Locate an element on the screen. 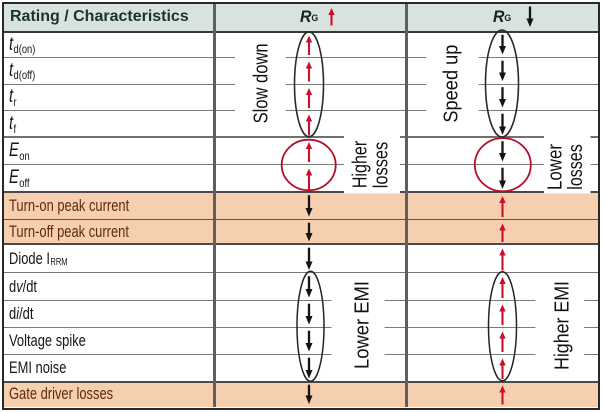  svg-text: Higher is located at coordinates (361, 164).